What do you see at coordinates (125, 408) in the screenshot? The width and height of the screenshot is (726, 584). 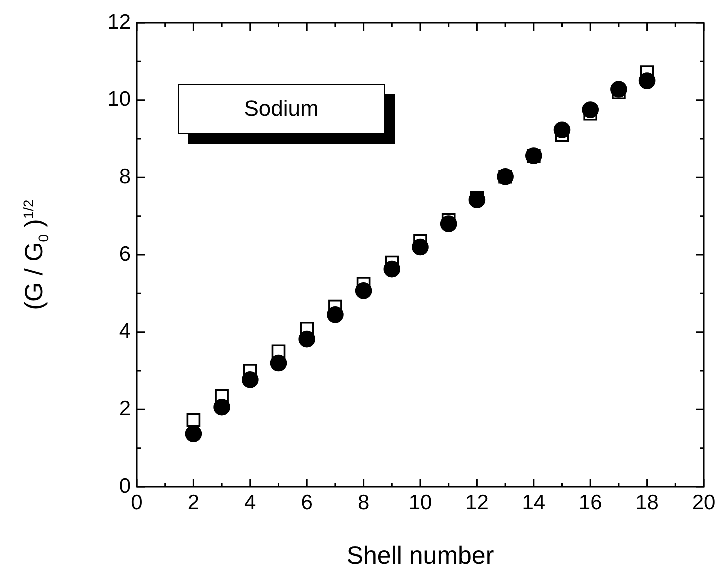 I see `y-tick-label: 2` at bounding box center [125, 408].